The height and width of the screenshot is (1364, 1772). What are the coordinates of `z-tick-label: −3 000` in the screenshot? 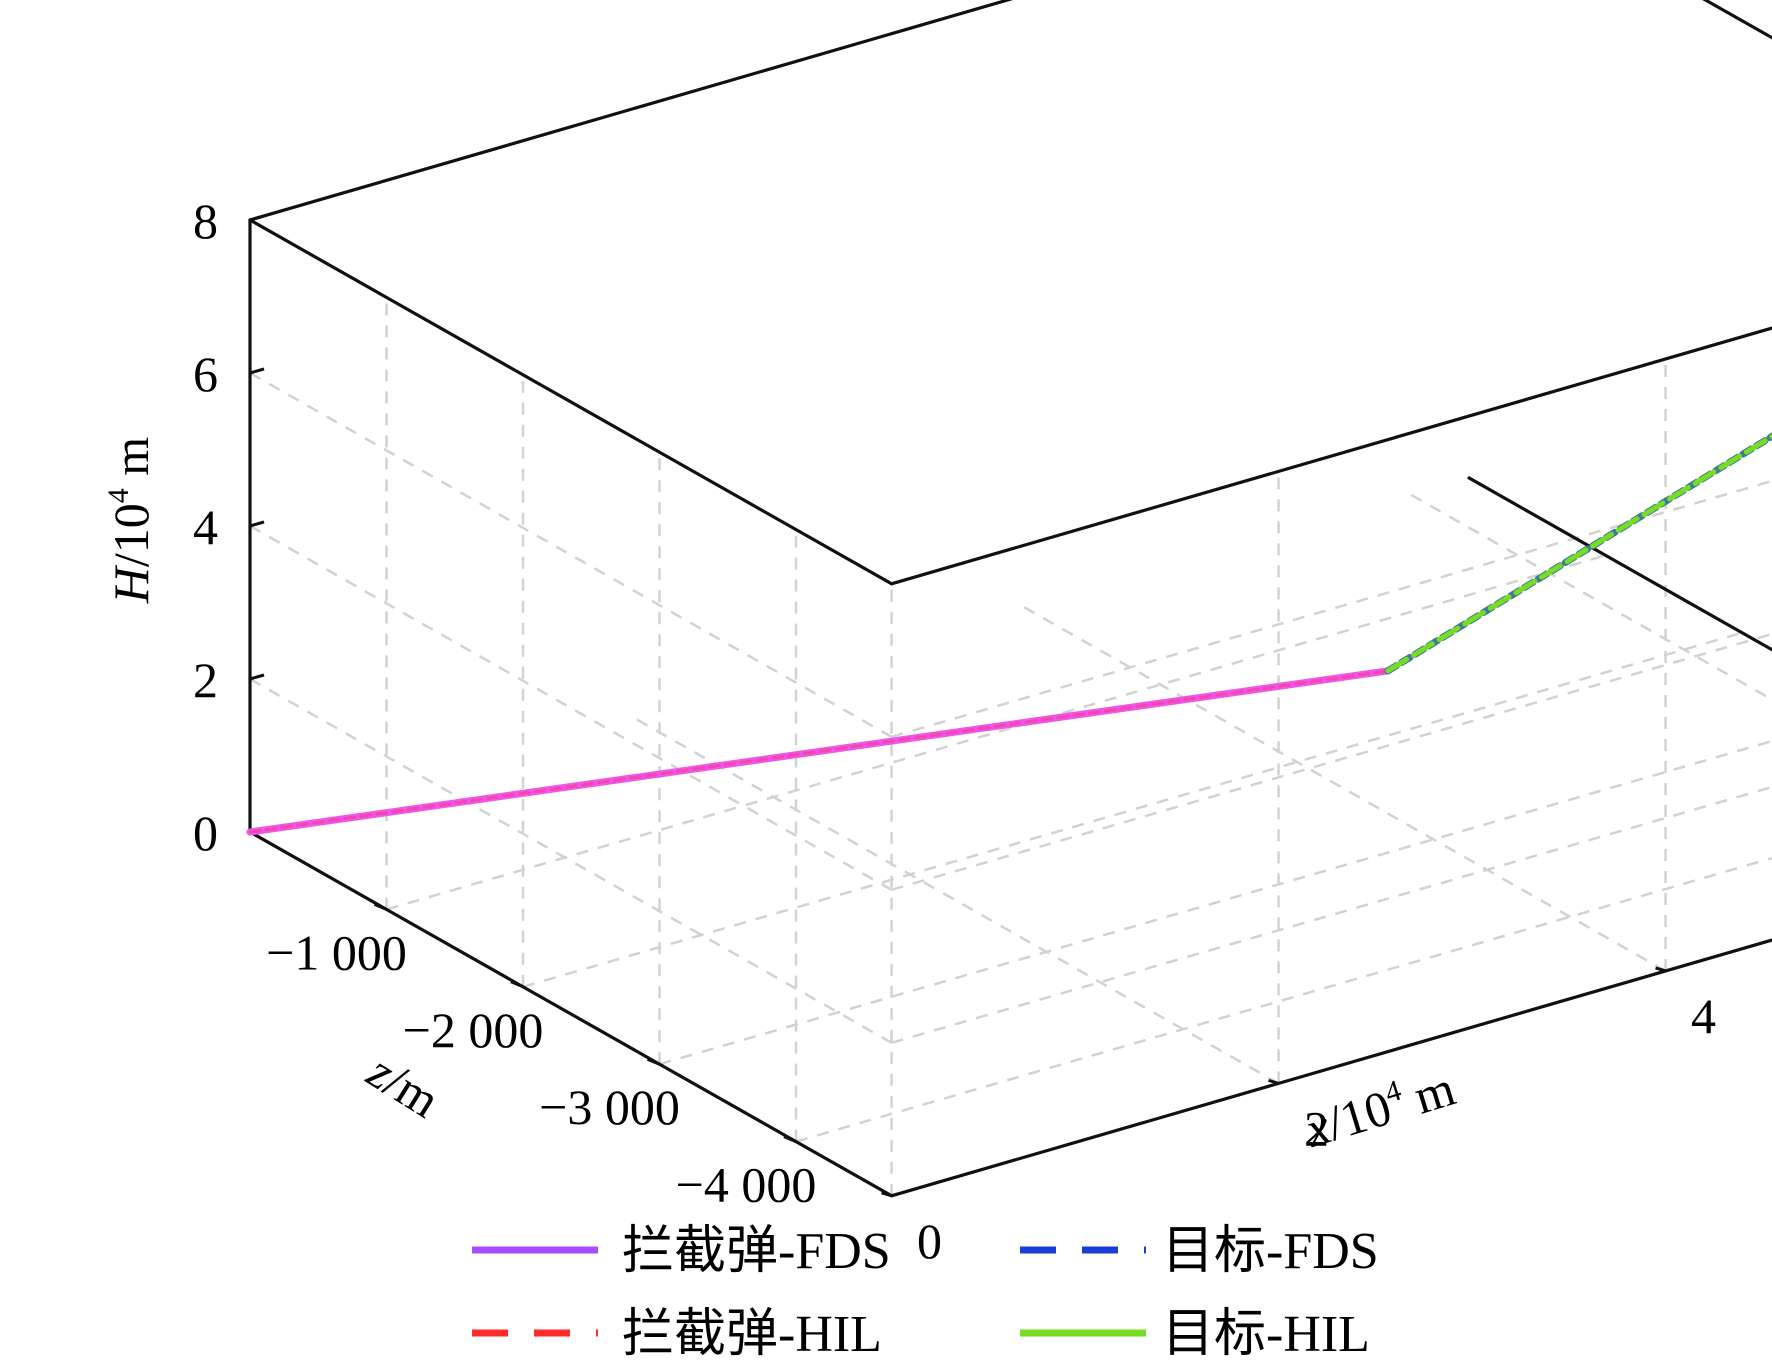 It's located at (609, 1107).